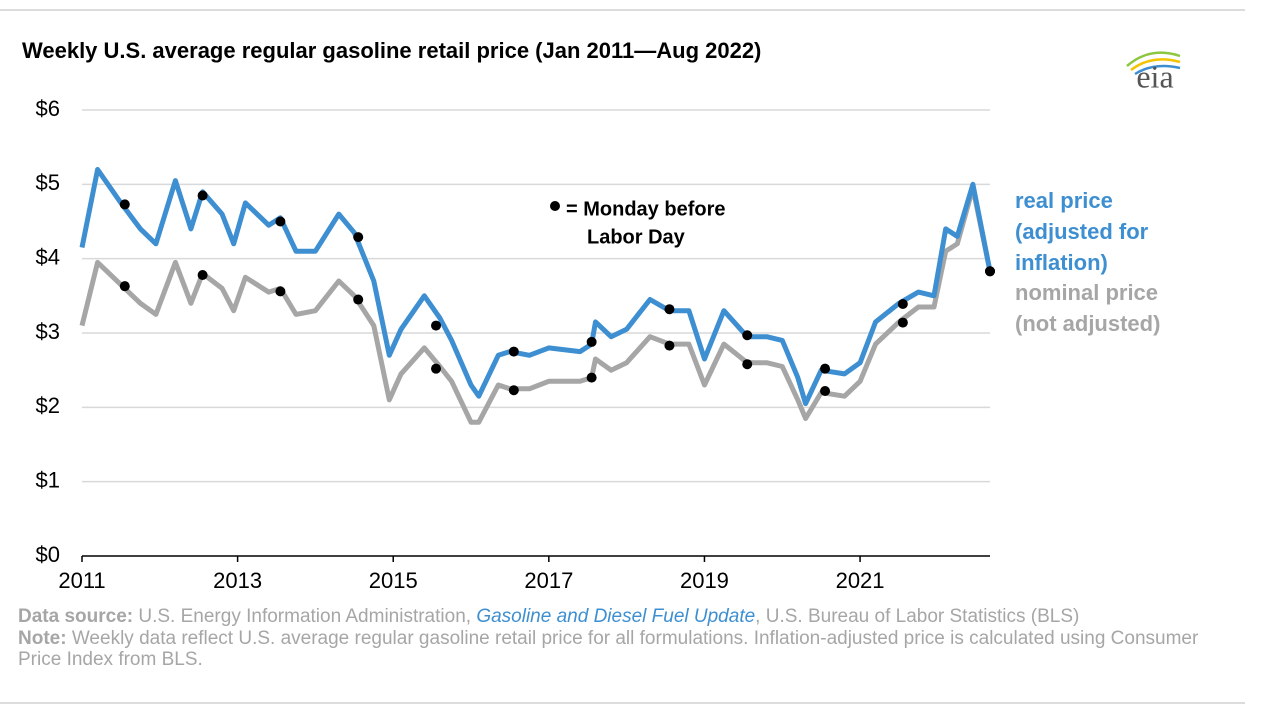  What do you see at coordinates (305, 616) in the screenshot?
I see `source-text: U.S. Energy Information Administration,` at bounding box center [305, 616].